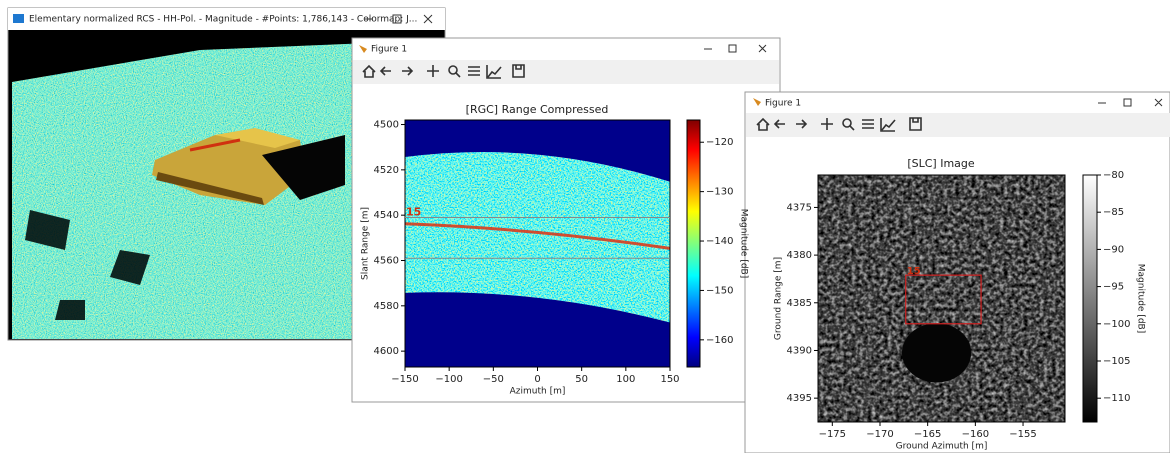 The height and width of the screenshot is (453, 1170). What do you see at coordinates (537, 236) in the screenshot?
I see `image-target-track` at bounding box center [537, 236].